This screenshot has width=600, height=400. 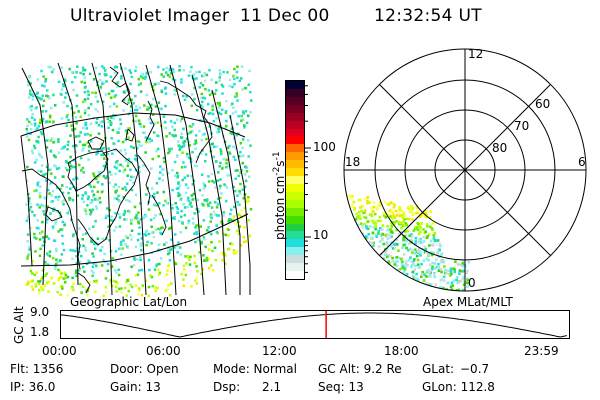 What do you see at coordinates (582, 162) in the screenshot?
I see `mlt-label-6: 6` at bounding box center [582, 162].